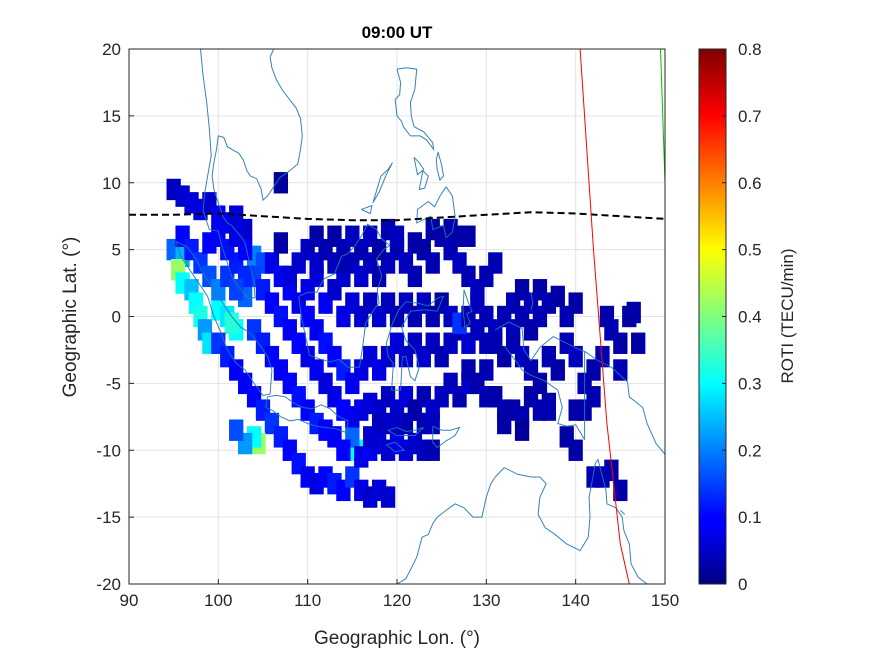 This screenshot has width=875, height=656. I want to click on x-tick-label: 150, so click(665, 600).